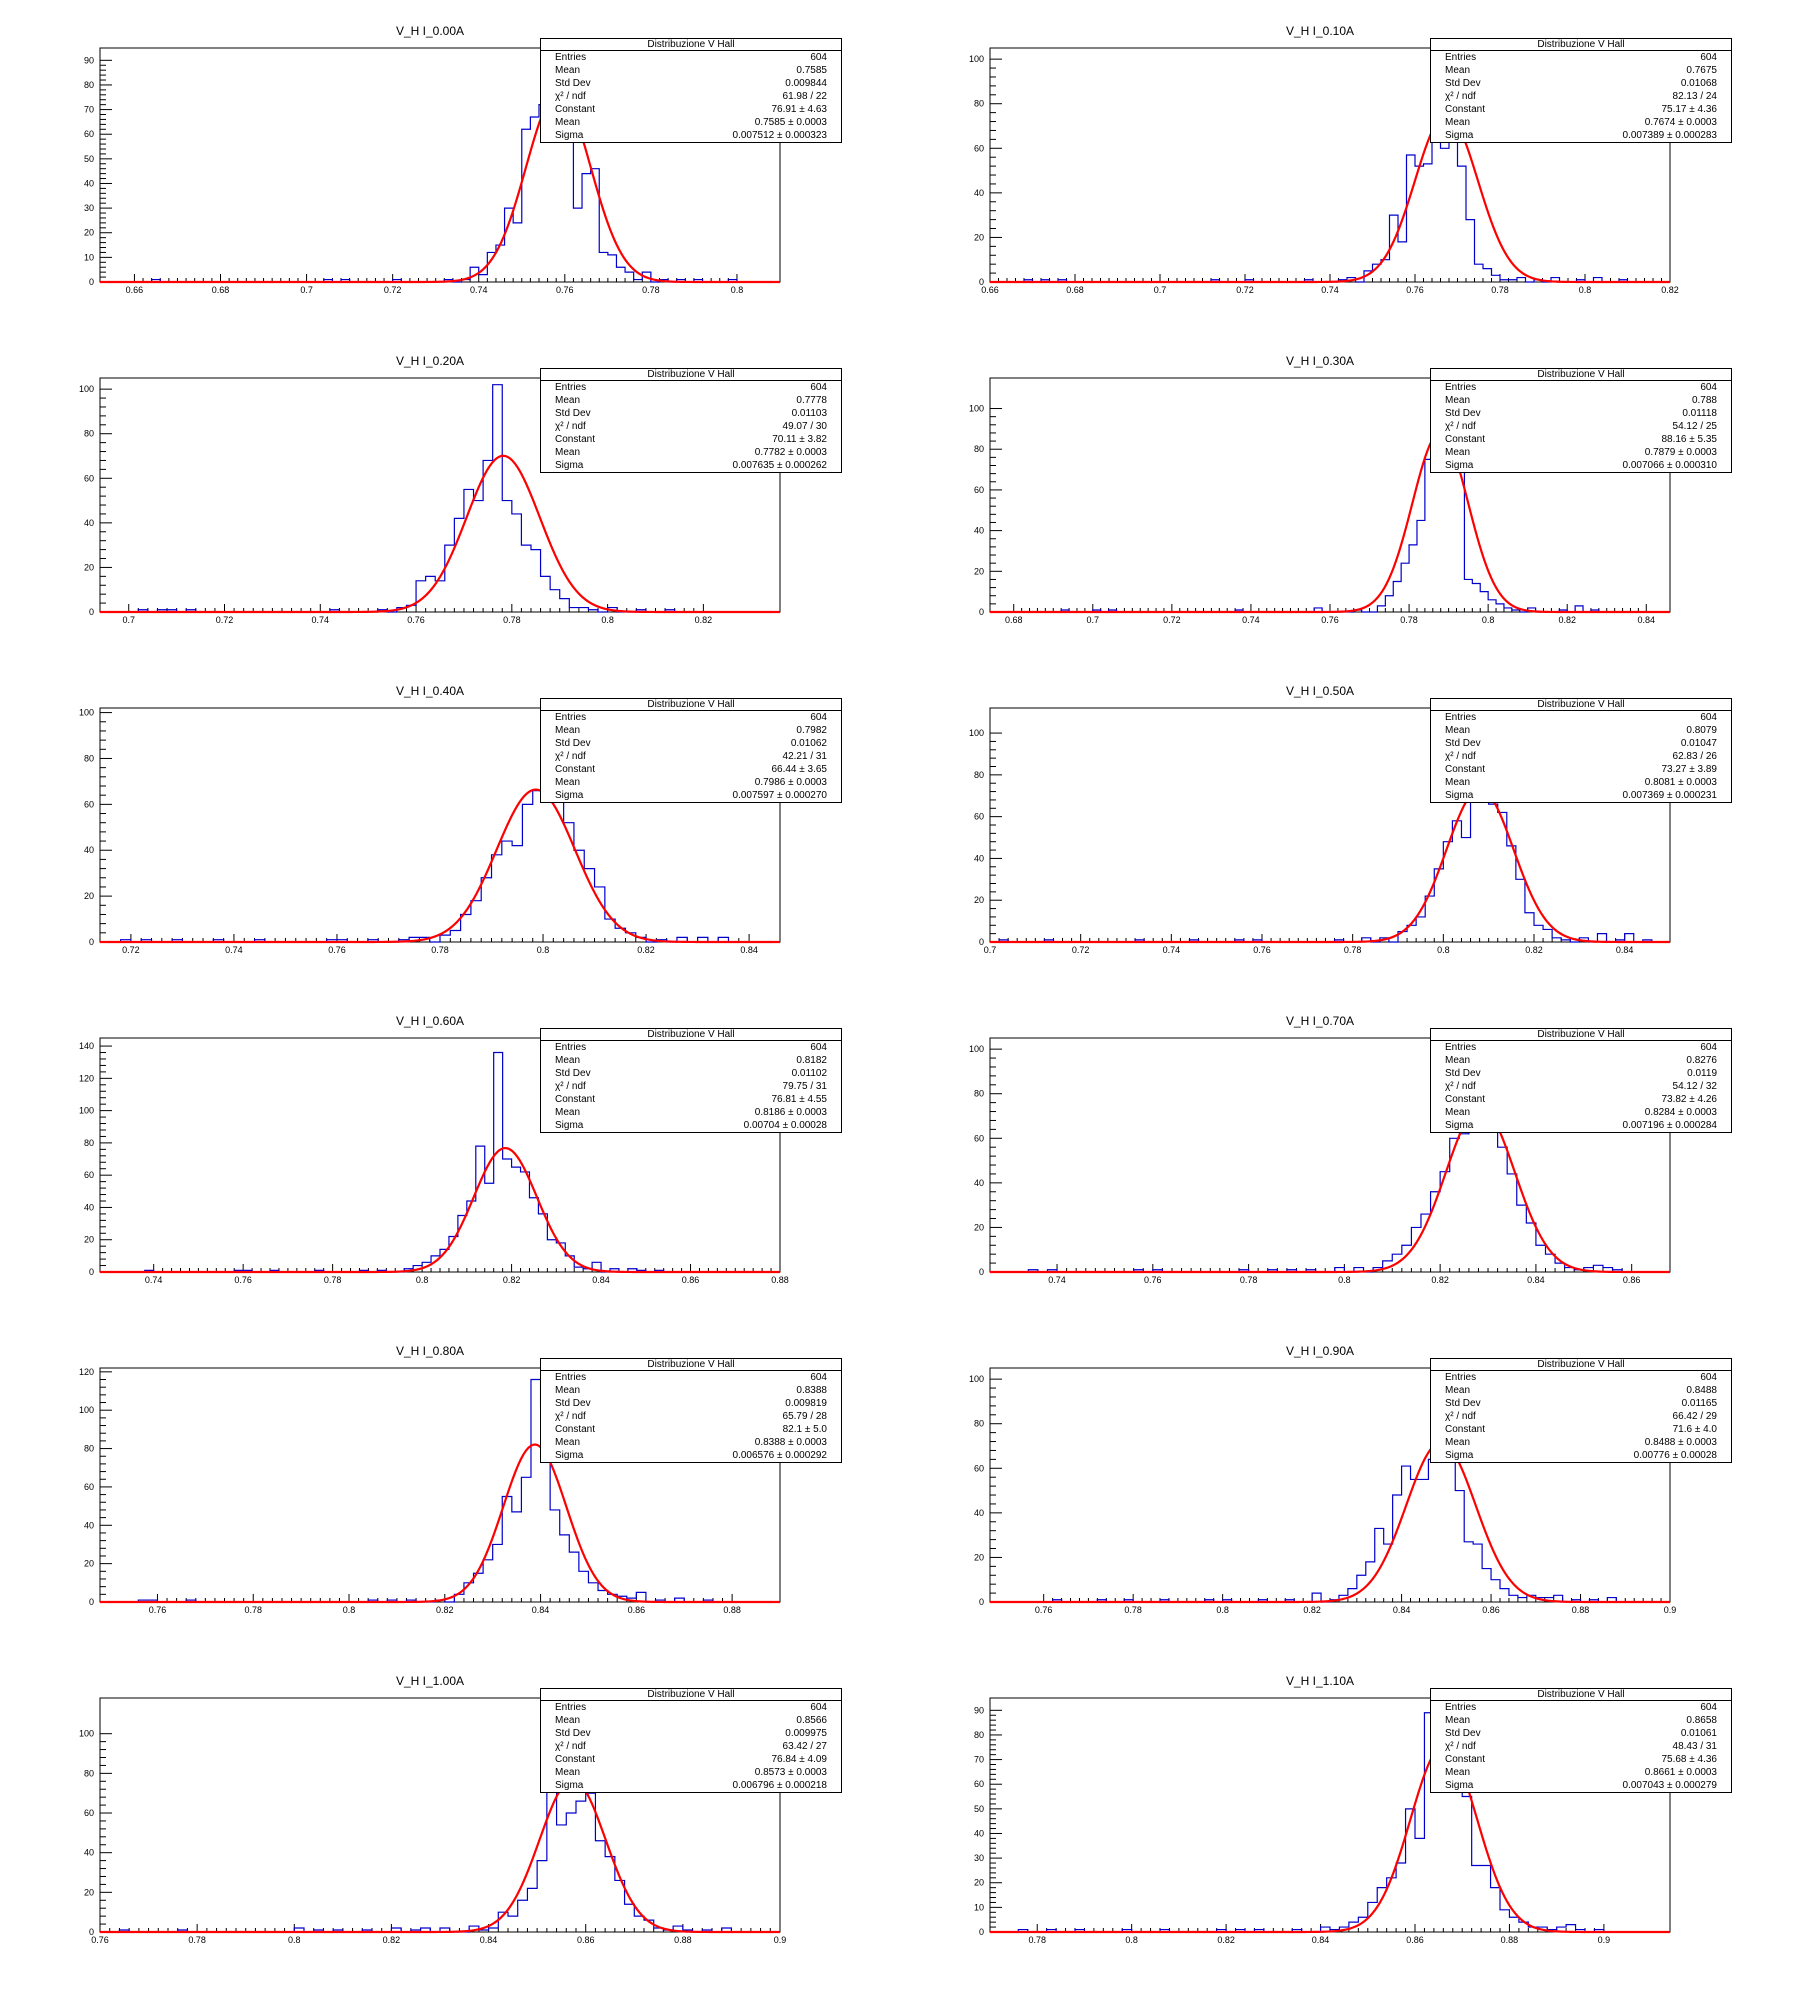 The height and width of the screenshot is (2008, 1798). What do you see at coordinates (979, 1858) in the screenshot?
I see `y-tick-label: 30` at bounding box center [979, 1858].